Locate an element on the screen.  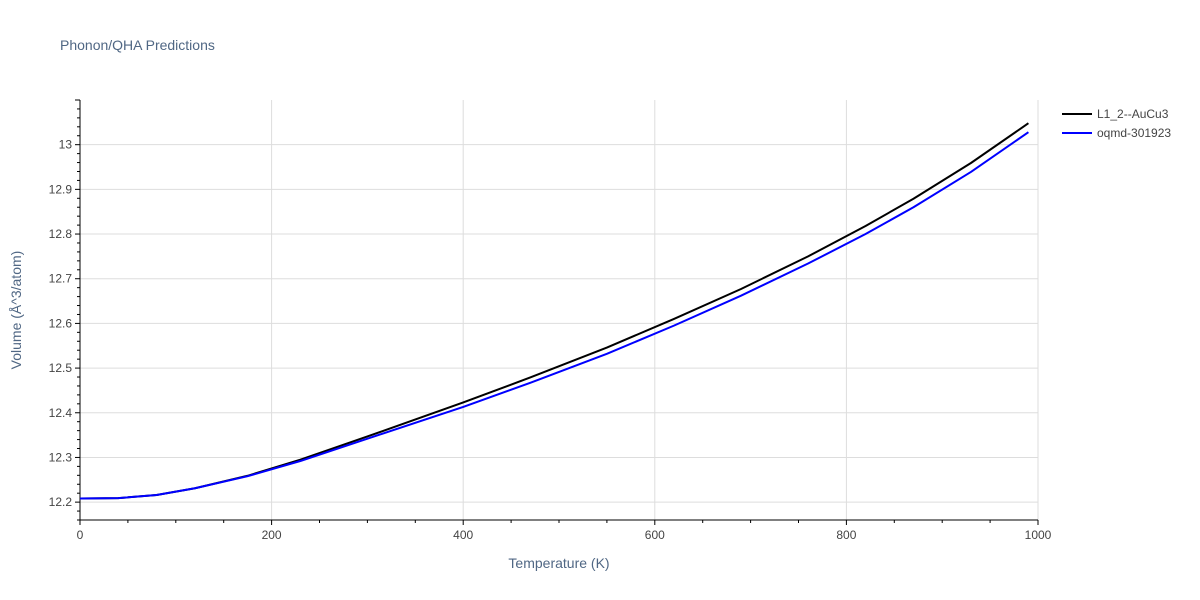
legend-label: L1_2--AuCu3 is located at coordinates (1133, 114).